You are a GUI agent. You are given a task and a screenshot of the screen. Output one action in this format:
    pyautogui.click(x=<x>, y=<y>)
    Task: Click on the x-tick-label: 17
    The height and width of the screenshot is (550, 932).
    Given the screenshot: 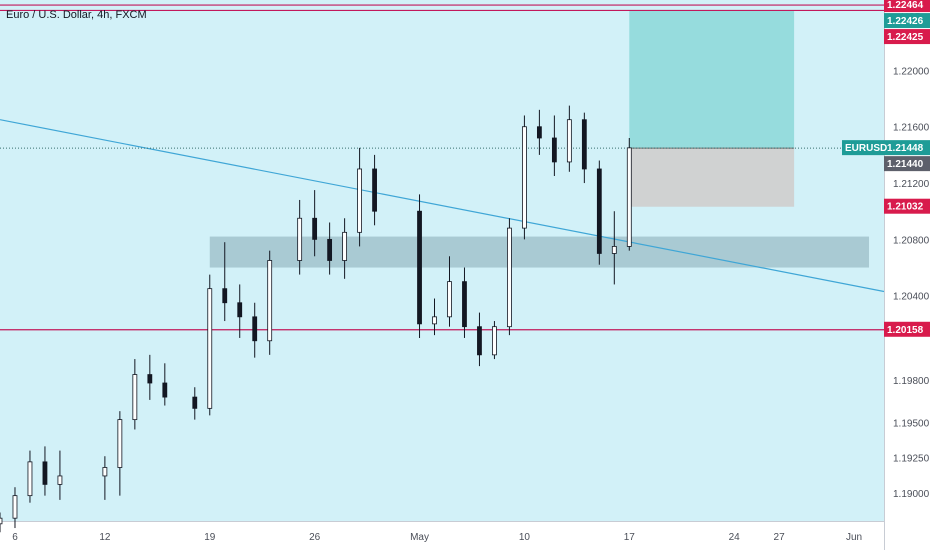 What is the action you would take?
    pyautogui.click(x=630, y=537)
    